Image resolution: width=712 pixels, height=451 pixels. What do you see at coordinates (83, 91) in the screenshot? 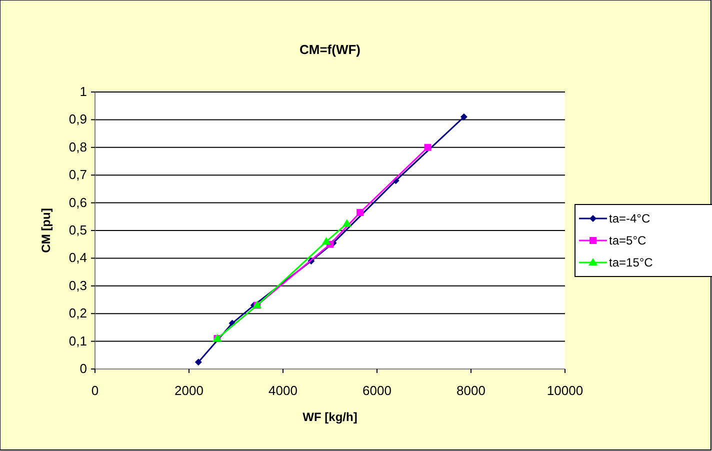
I see `y-tick-label: 1` at bounding box center [83, 91].